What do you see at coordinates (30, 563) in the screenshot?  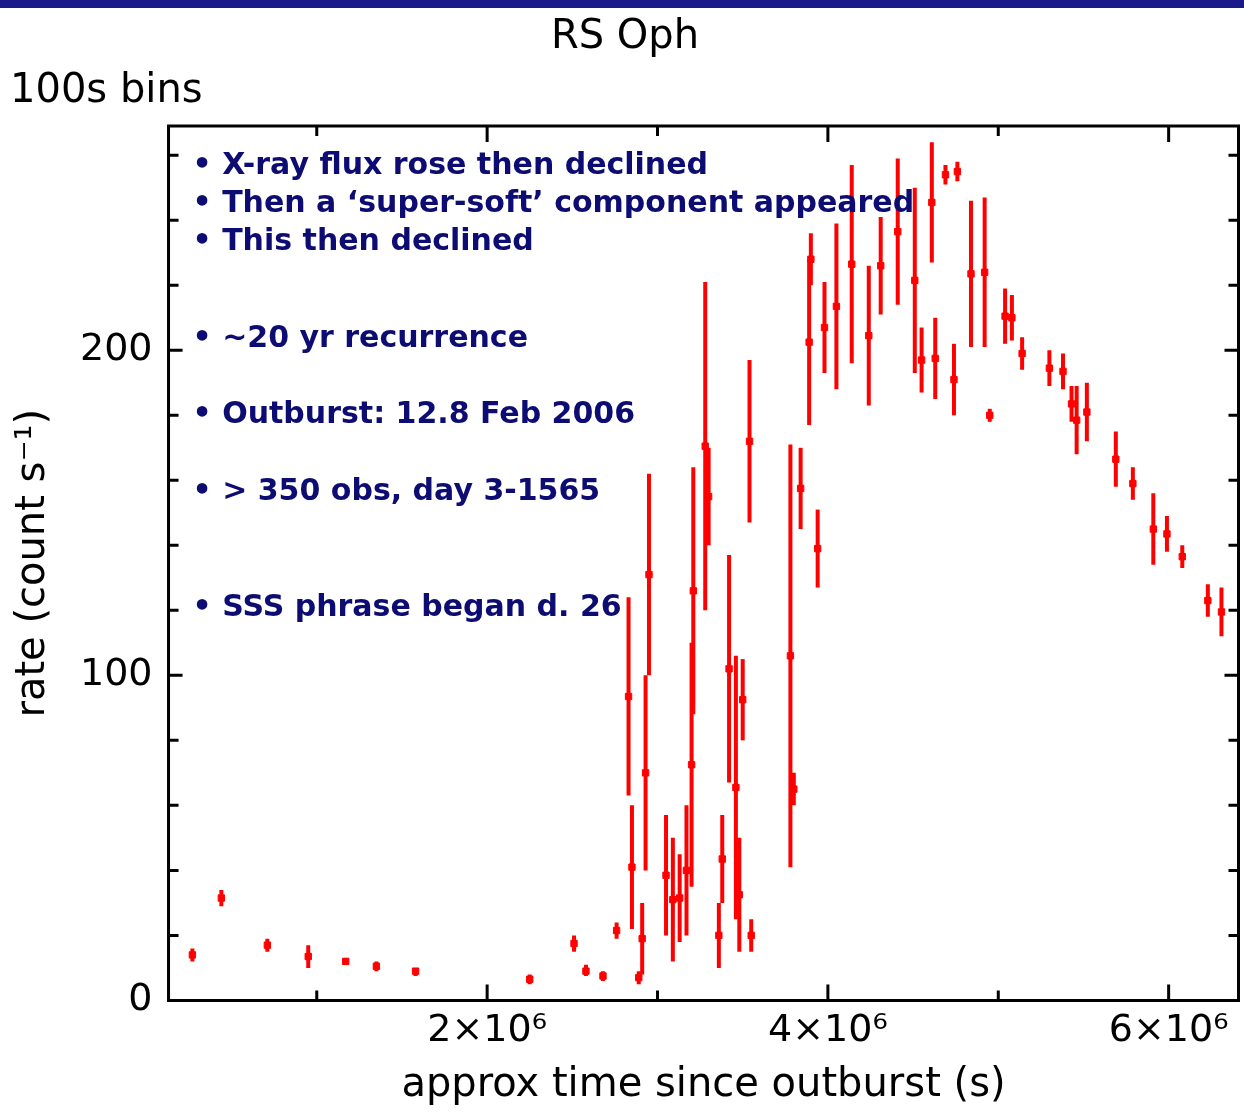 I see `y-axis-title: rate (count s⁻¹)` at bounding box center [30, 563].